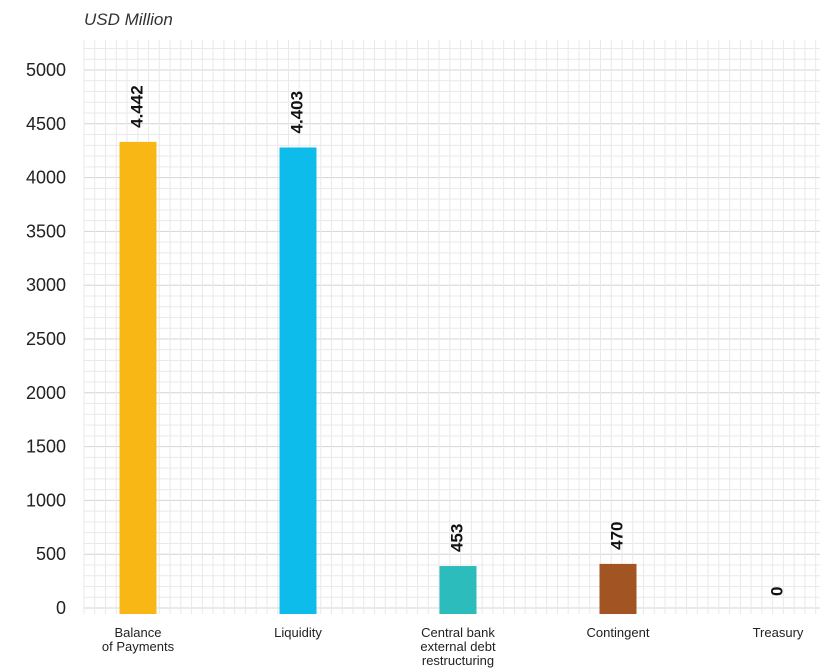  I want to click on y-tick-label: 0, so click(61, 608).